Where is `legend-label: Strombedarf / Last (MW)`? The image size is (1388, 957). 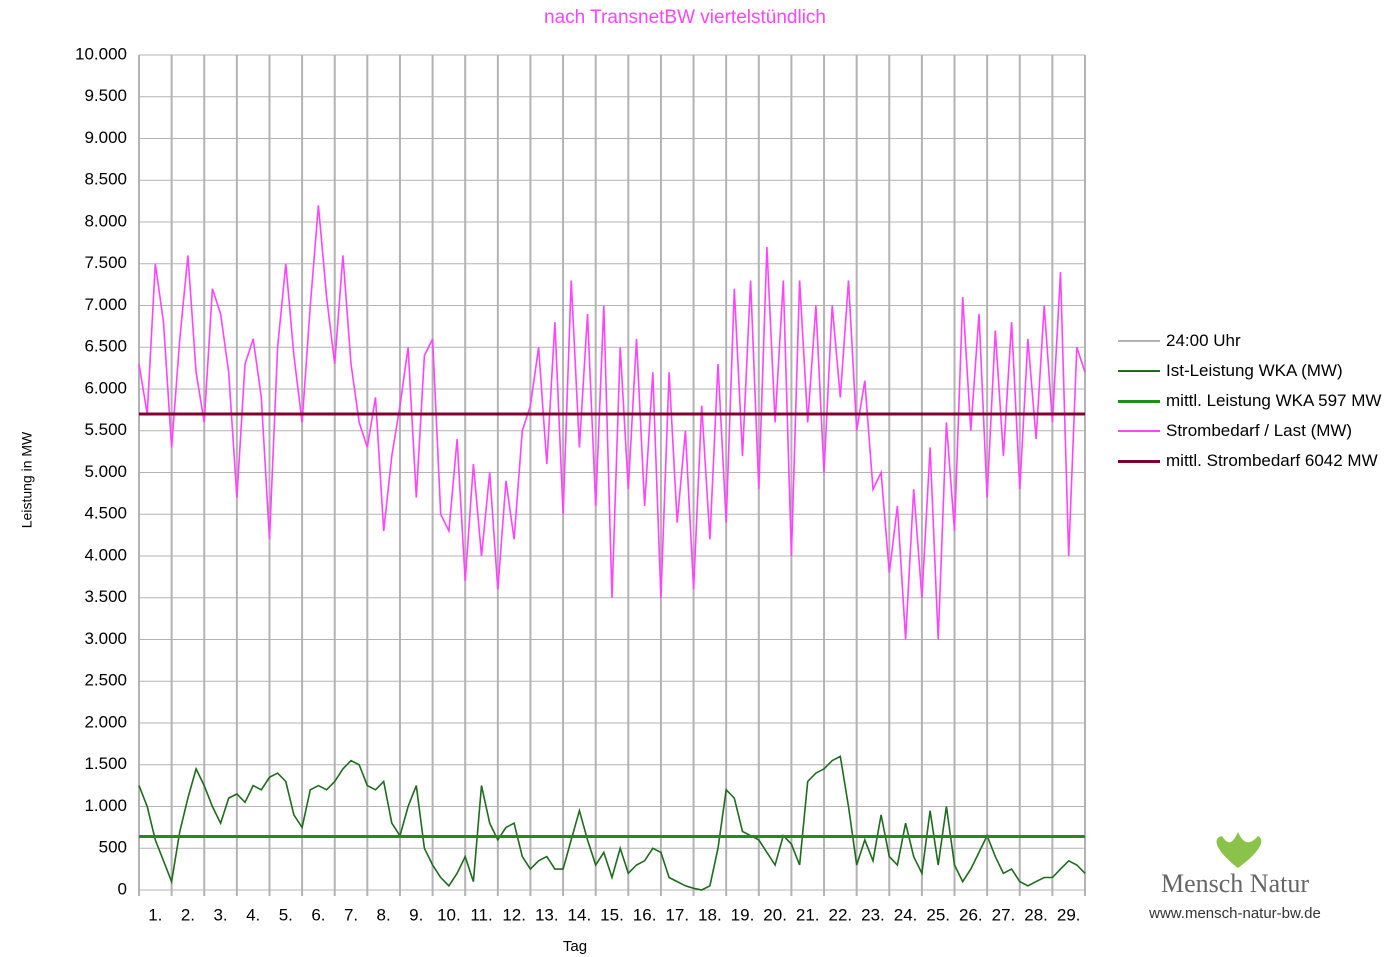
legend-label: Strombedarf / Last (MW) is located at coordinates (1259, 430).